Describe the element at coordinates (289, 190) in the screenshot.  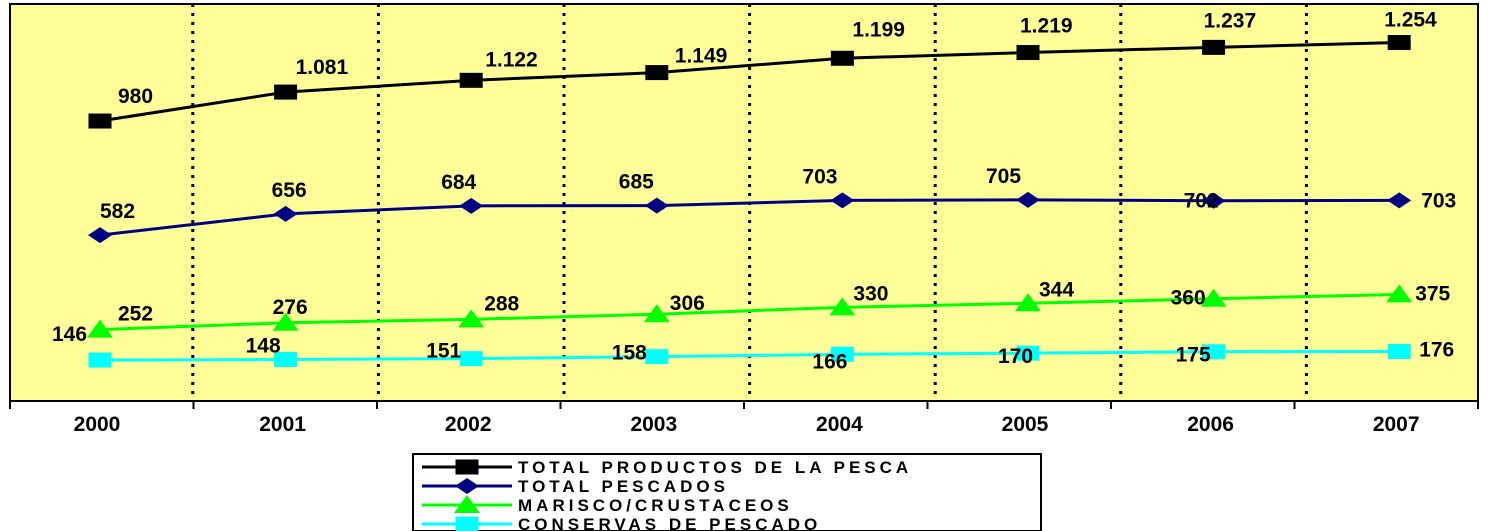
I see `data-label: 656` at that location.